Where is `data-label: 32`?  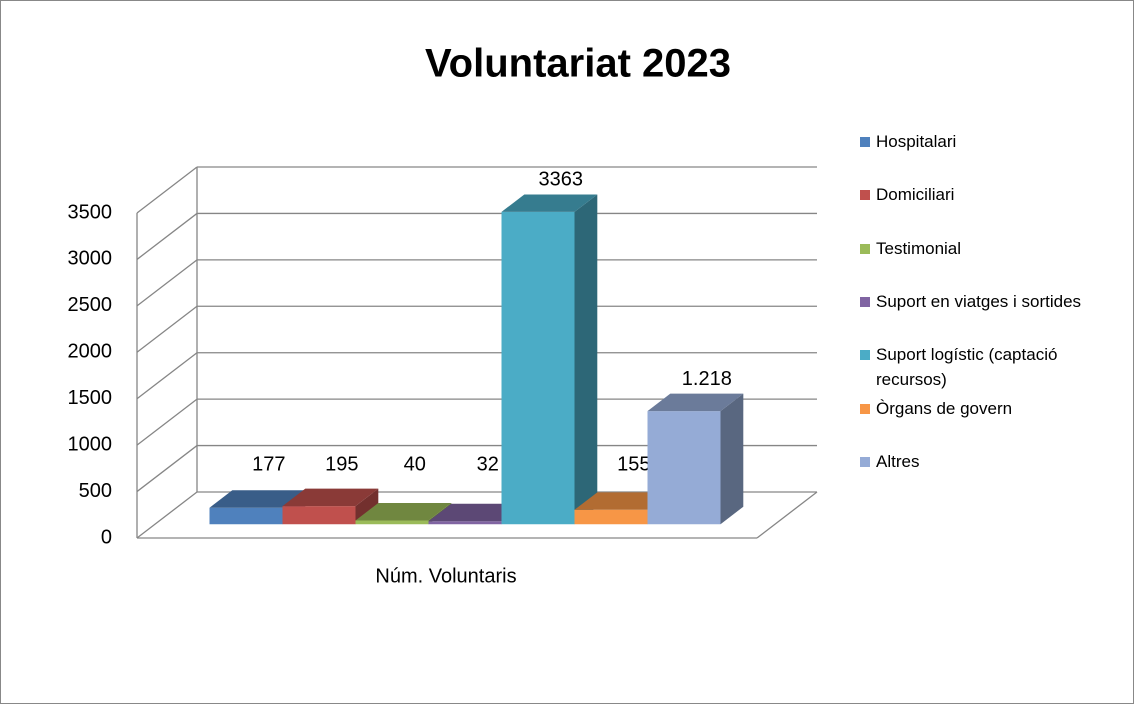
data-label: 32 is located at coordinates (488, 464).